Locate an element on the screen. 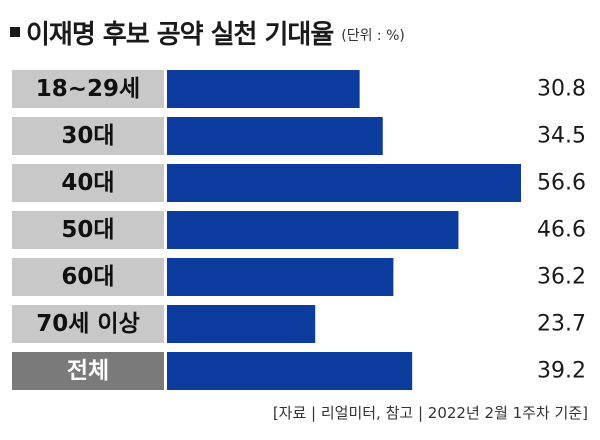 This screenshot has height=440, width=600. category-label: 30대 is located at coordinates (87, 136).